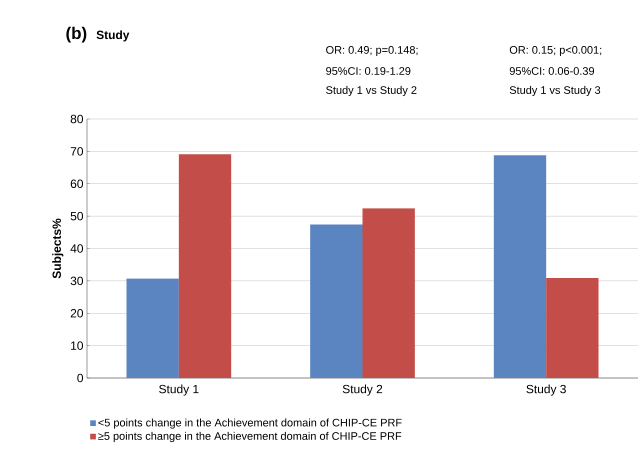 This screenshot has height=469, width=638. What do you see at coordinates (80, 378) in the screenshot?
I see `y-tick-label: 0` at bounding box center [80, 378].